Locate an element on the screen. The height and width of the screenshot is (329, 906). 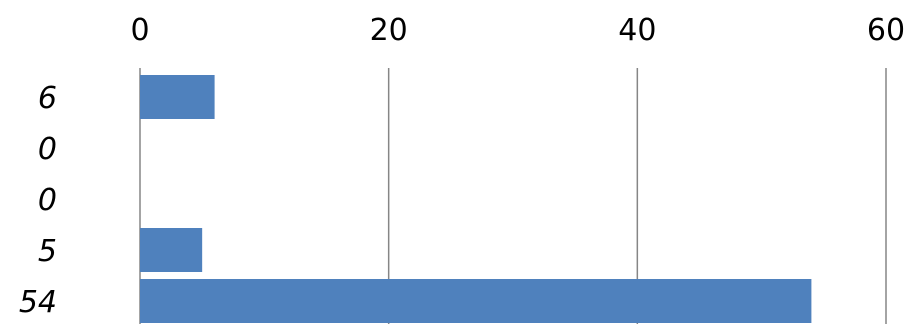
row-label: 6 is located at coordinates (47, 98).